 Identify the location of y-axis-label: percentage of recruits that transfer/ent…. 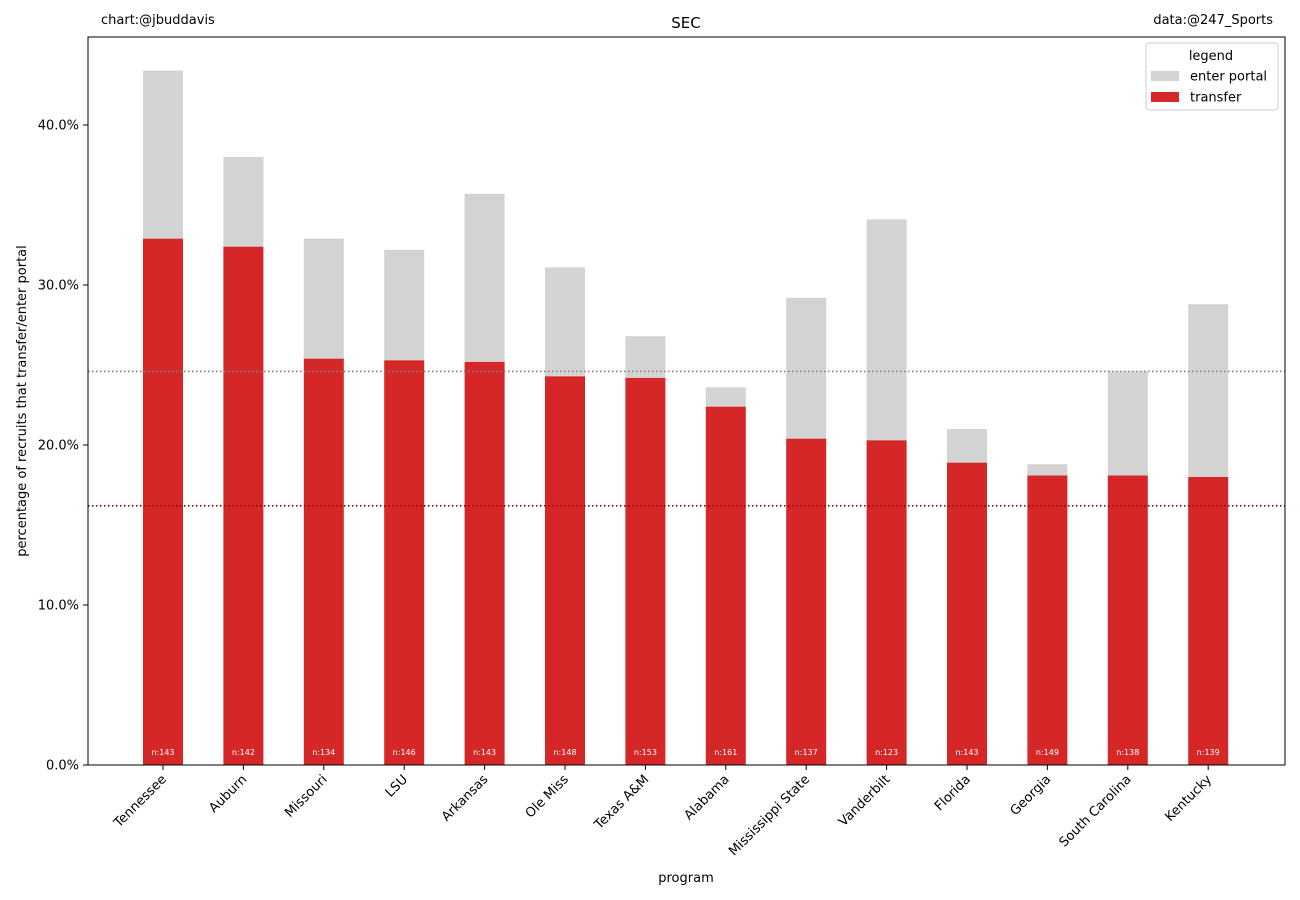
(22, 401).